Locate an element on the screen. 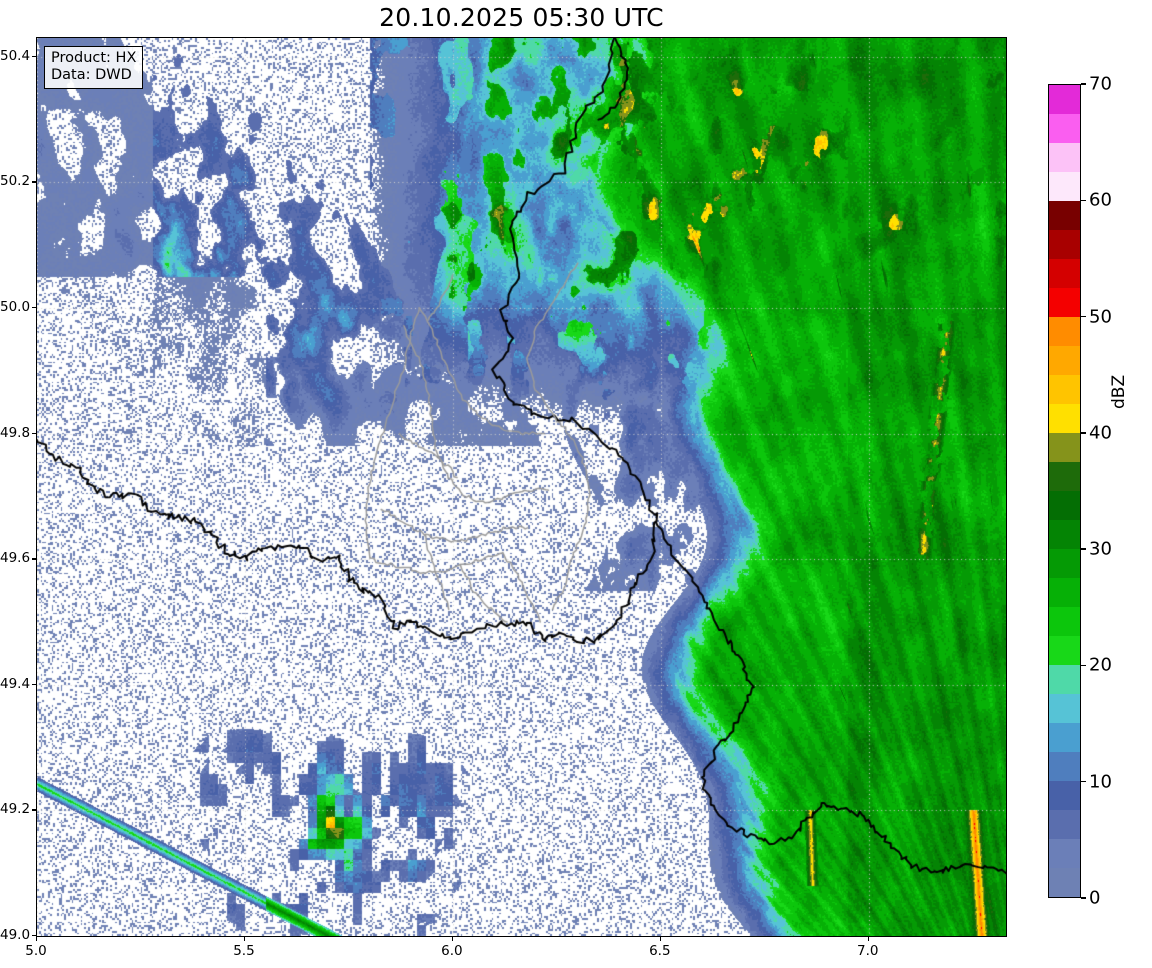 Image resolution: width=1152 pixels, height=968 pixels. colorbar is located at coordinates (1064, 491).